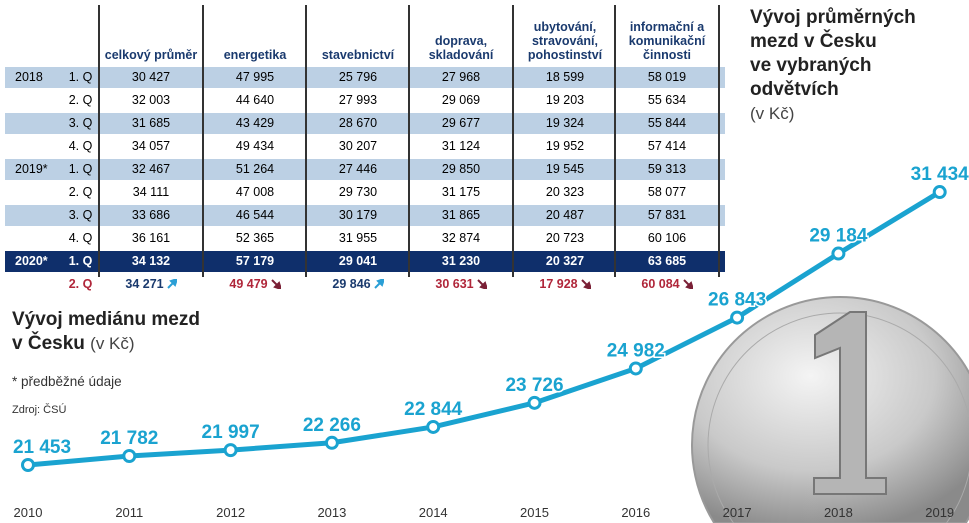 The height and width of the screenshot is (523, 969). Describe the element at coordinates (461, 261) in the screenshot. I see `value-cell: 31 230` at that location.